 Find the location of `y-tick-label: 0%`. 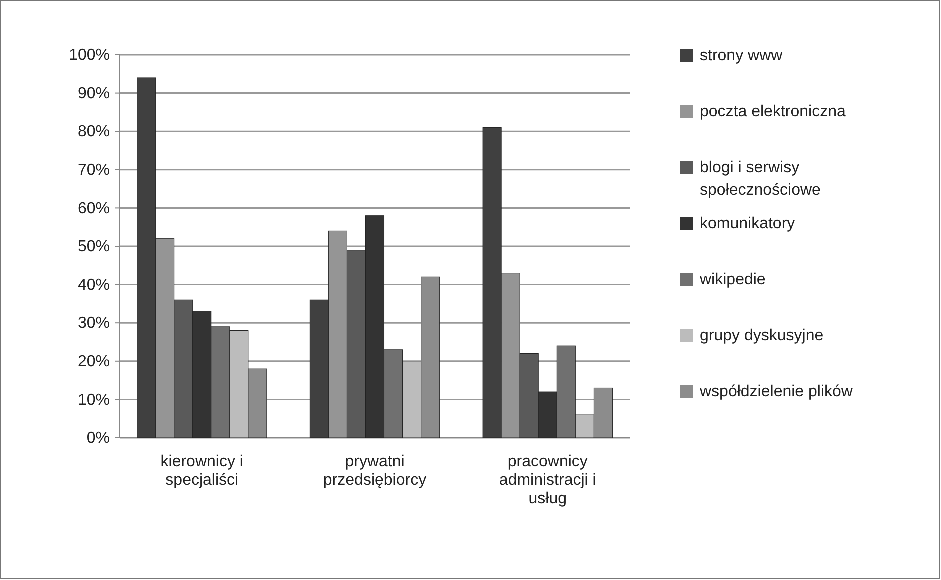

y-tick-label: 0% is located at coordinates (98, 439).